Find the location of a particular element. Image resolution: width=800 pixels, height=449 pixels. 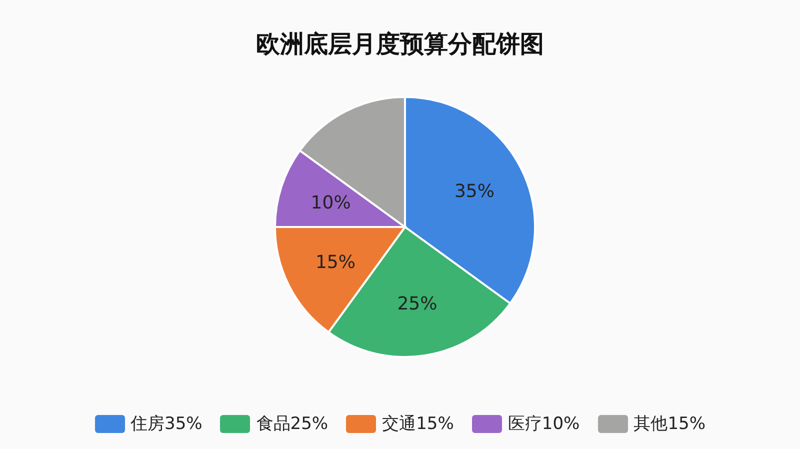

data-label: 10% is located at coordinates (330, 203).